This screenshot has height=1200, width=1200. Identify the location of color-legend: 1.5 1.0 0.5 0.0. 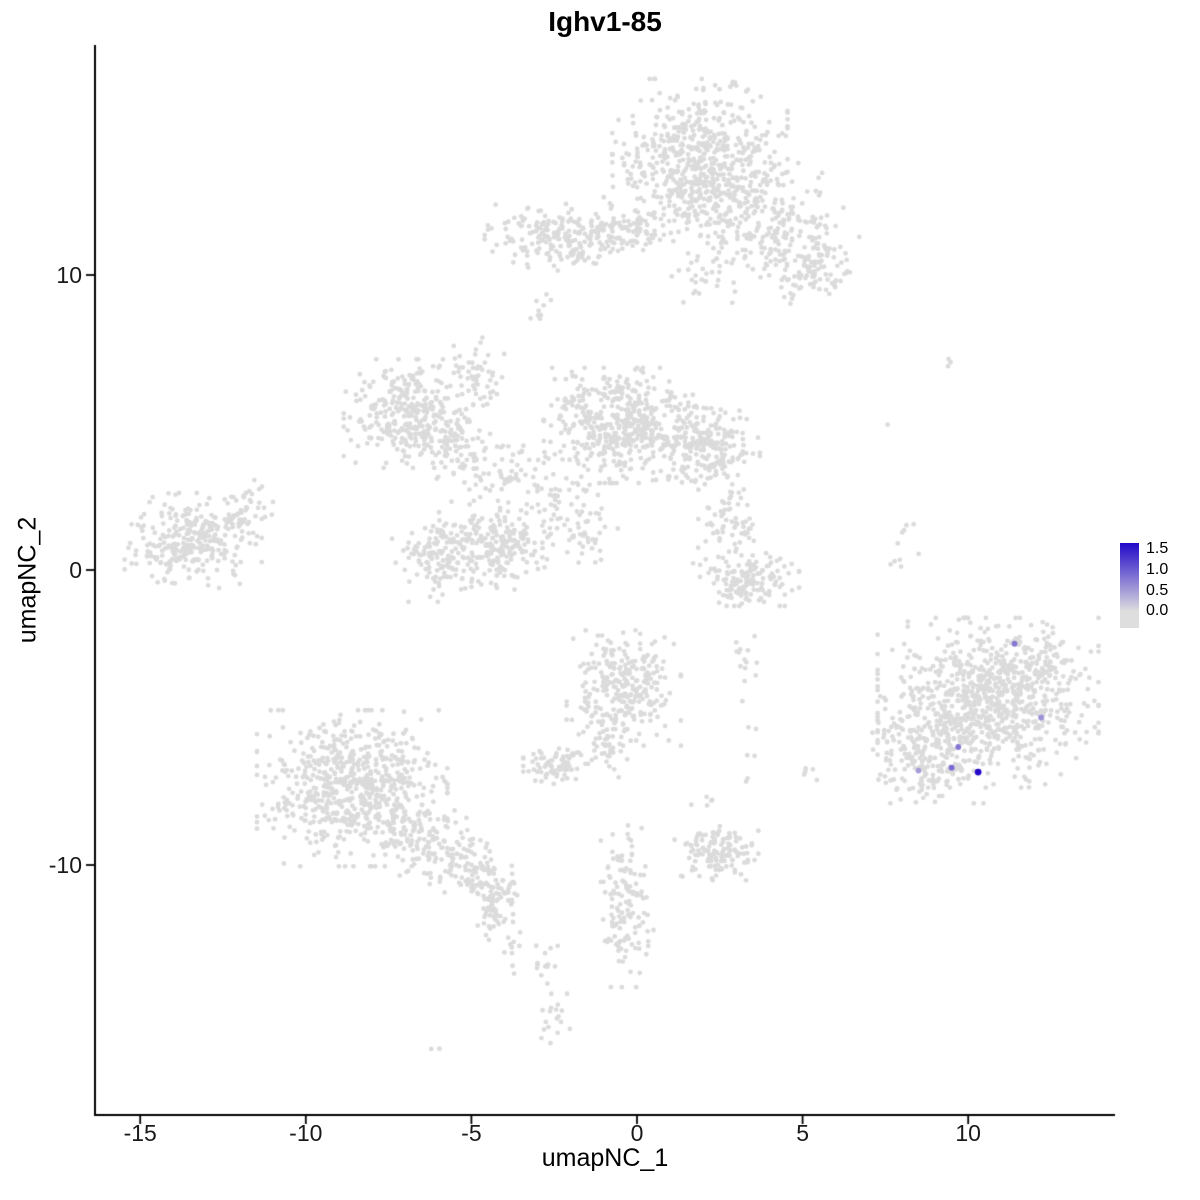
(1160, 591).